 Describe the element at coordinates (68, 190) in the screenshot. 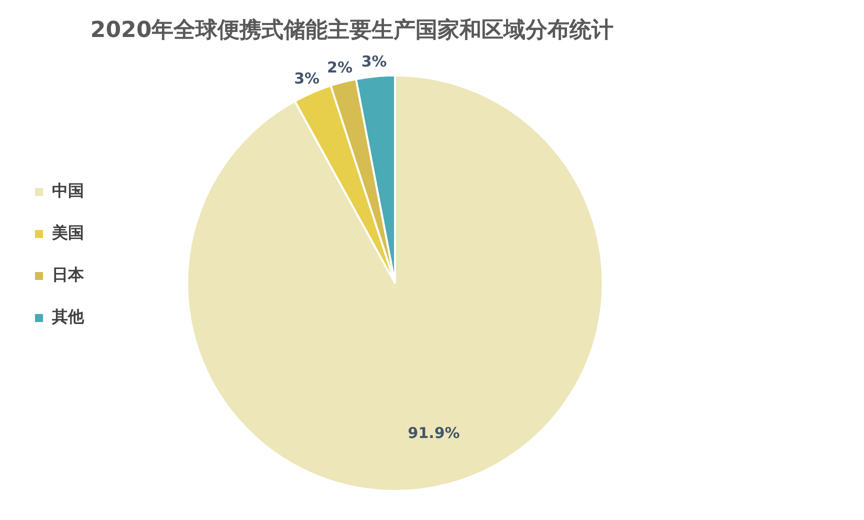

I see `legend-label: 中国` at that location.